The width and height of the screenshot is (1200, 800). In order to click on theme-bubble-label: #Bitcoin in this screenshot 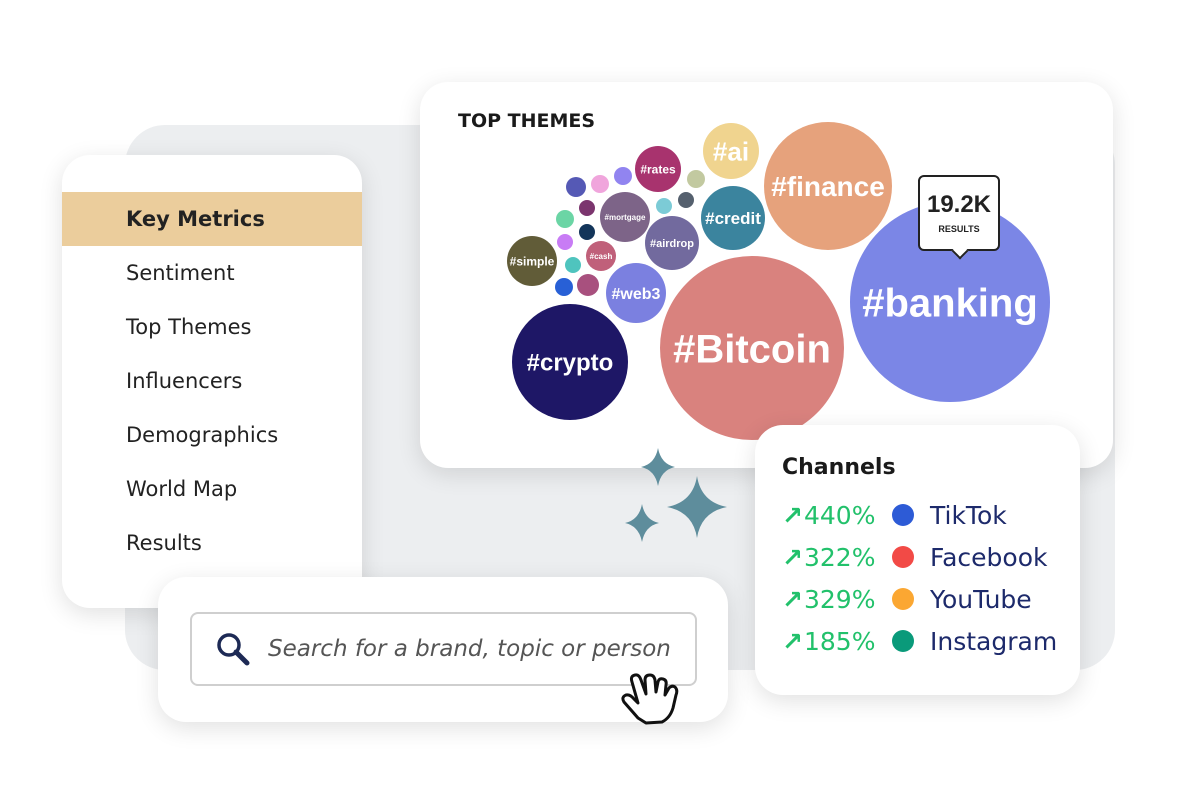, I will do `click(752, 349)`.